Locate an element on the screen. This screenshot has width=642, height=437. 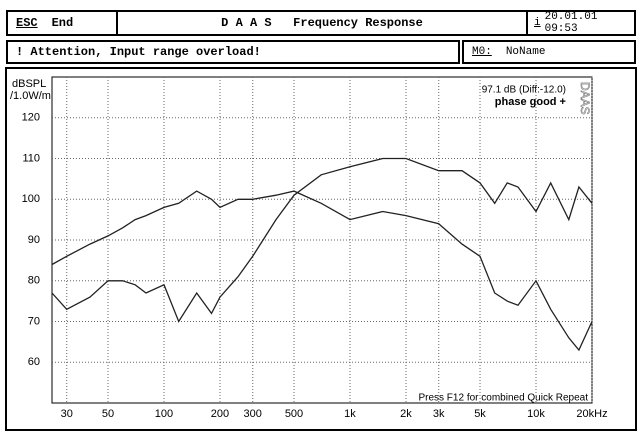
message: ! Attention, Input range overload! is located at coordinates (138, 52).